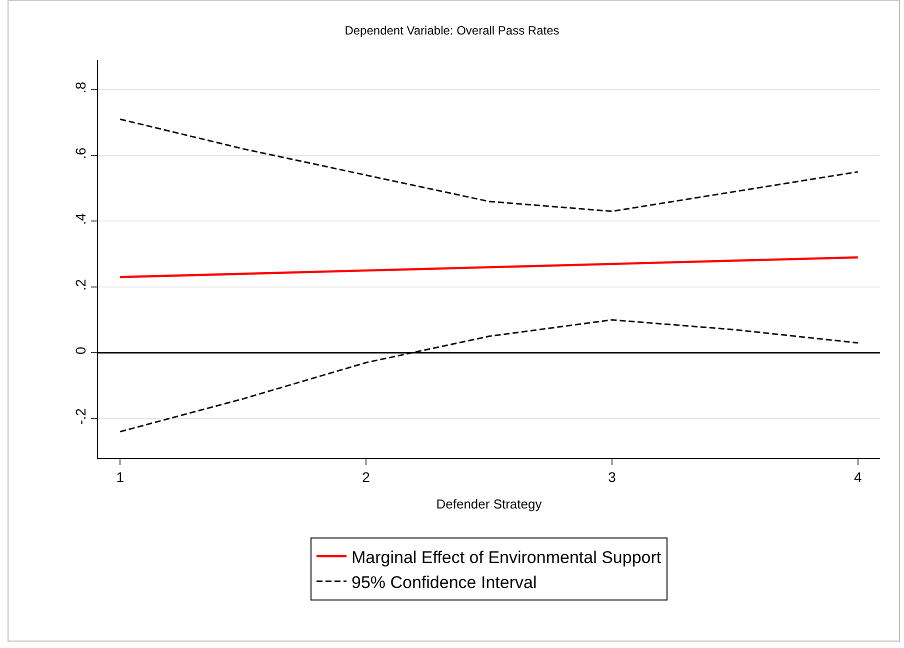 The width and height of the screenshot is (904, 648). Describe the element at coordinates (858, 476) in the screenshot. I see `x-tick-label: 4` at that location.